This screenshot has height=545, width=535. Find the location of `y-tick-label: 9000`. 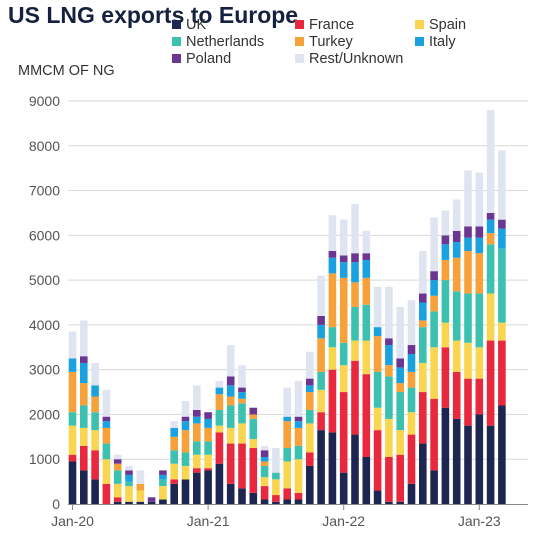

y-tick-label: 9000 is located at coordinates (44, 101).